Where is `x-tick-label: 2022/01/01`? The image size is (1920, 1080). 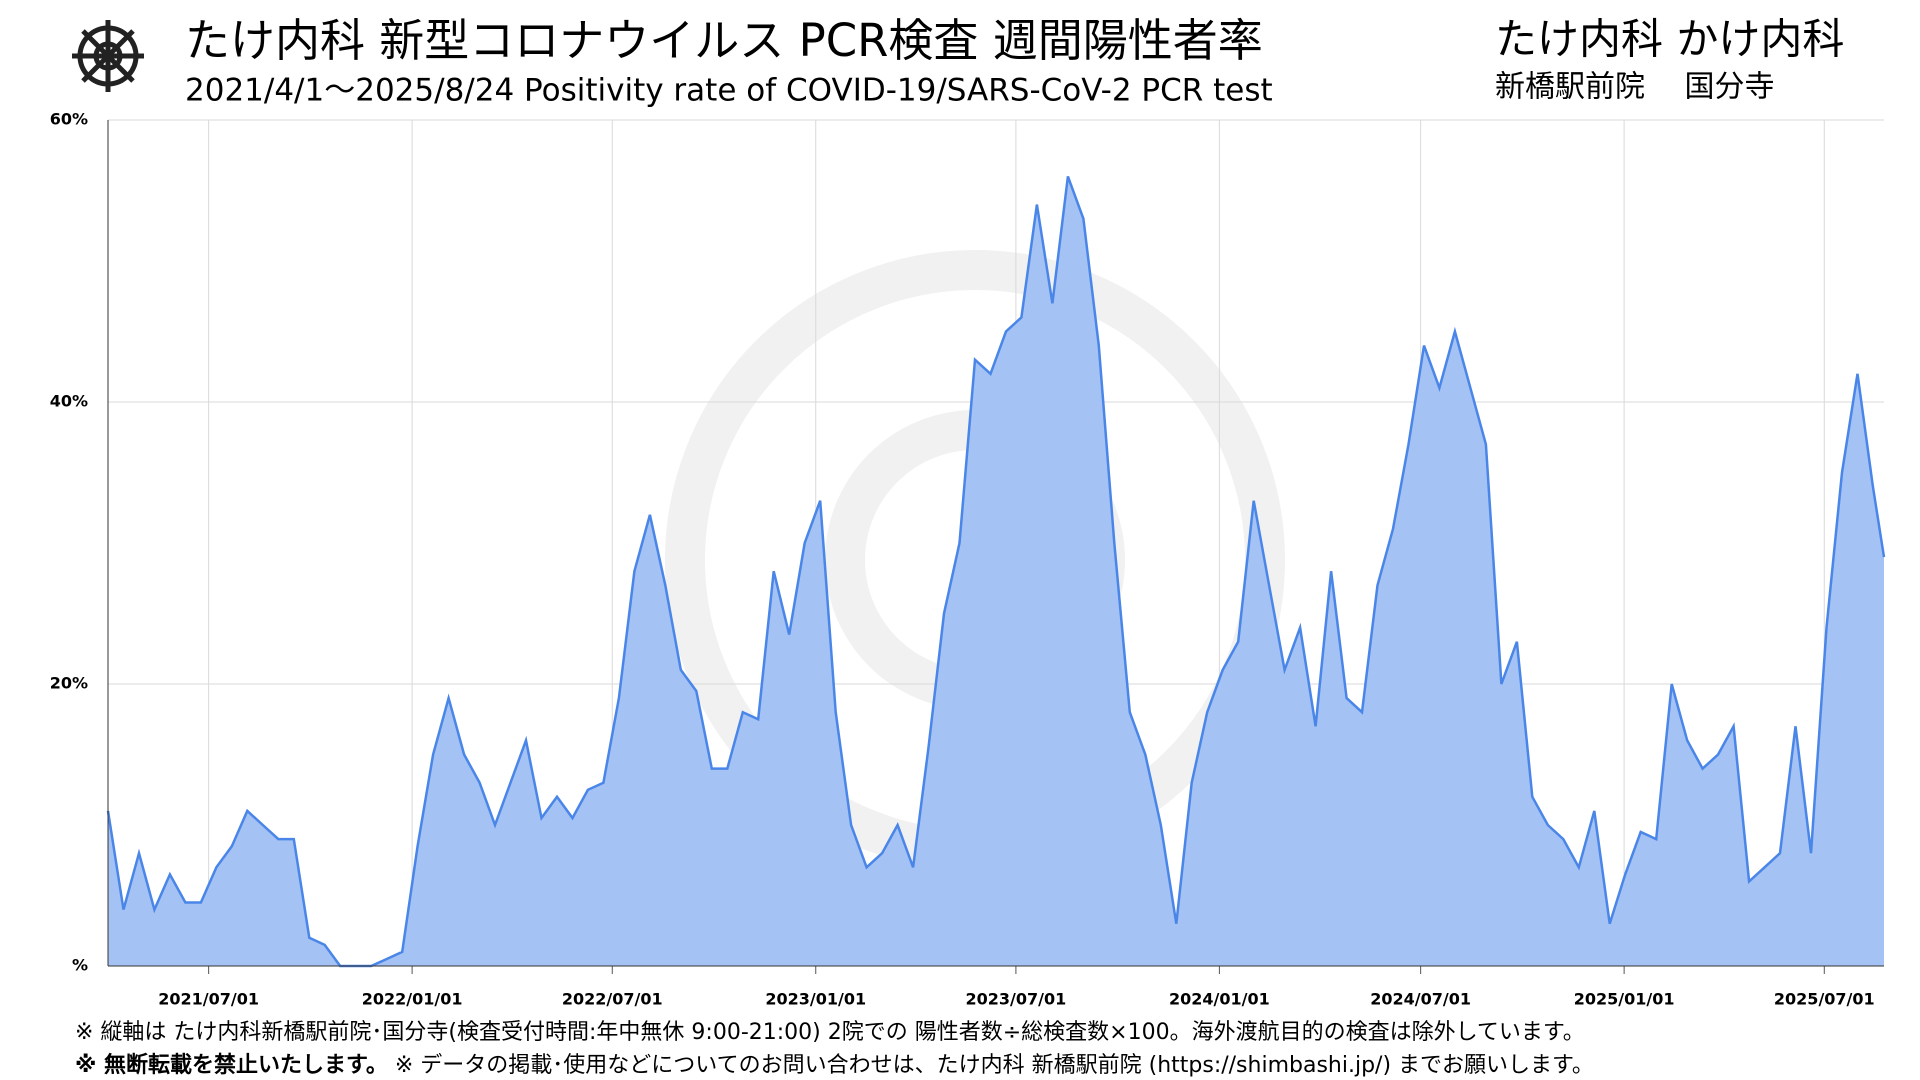 x-tick-label: 2022/01/01 is located at coordinates (412, 999).